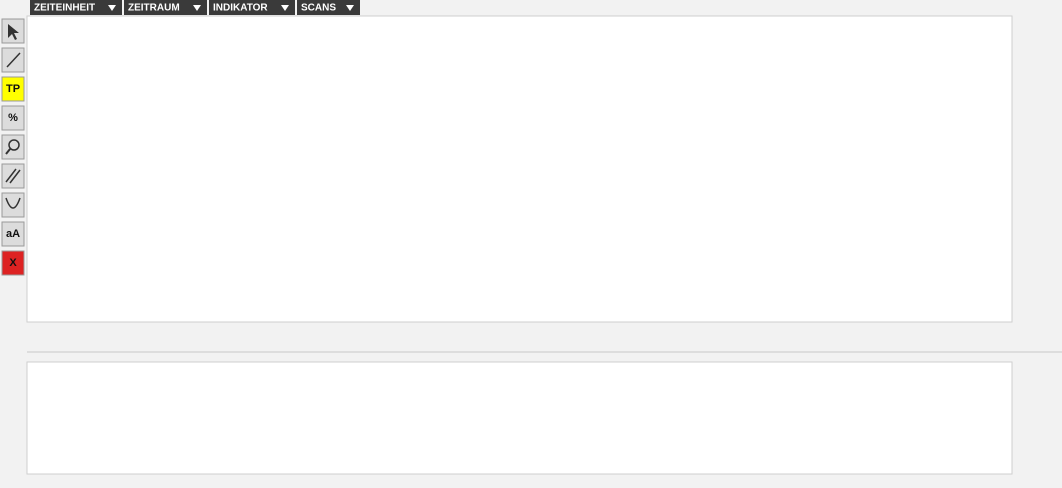  I want to click on zoom-icon-handle, so click(8, 151).